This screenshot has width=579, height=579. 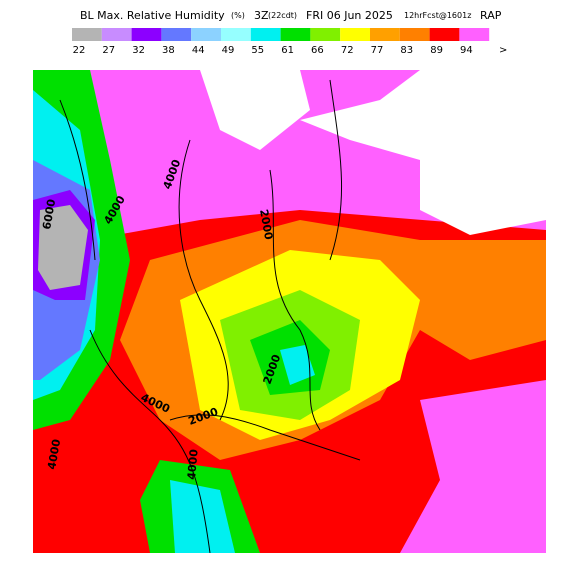 I want to click on title-date: FRI 06 Jun 2025, so click(x=349, y=15).